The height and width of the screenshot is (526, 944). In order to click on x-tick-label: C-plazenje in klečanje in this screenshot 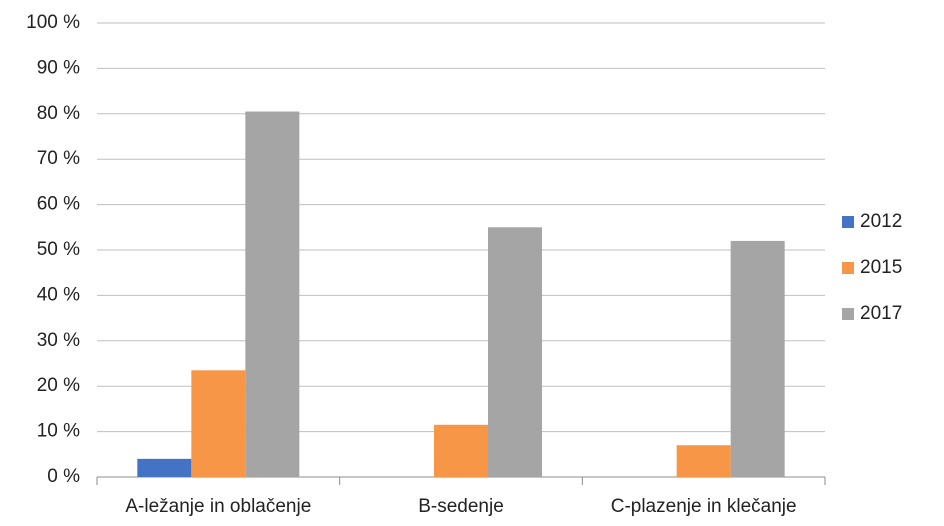, I will do `click(704, 506)`.